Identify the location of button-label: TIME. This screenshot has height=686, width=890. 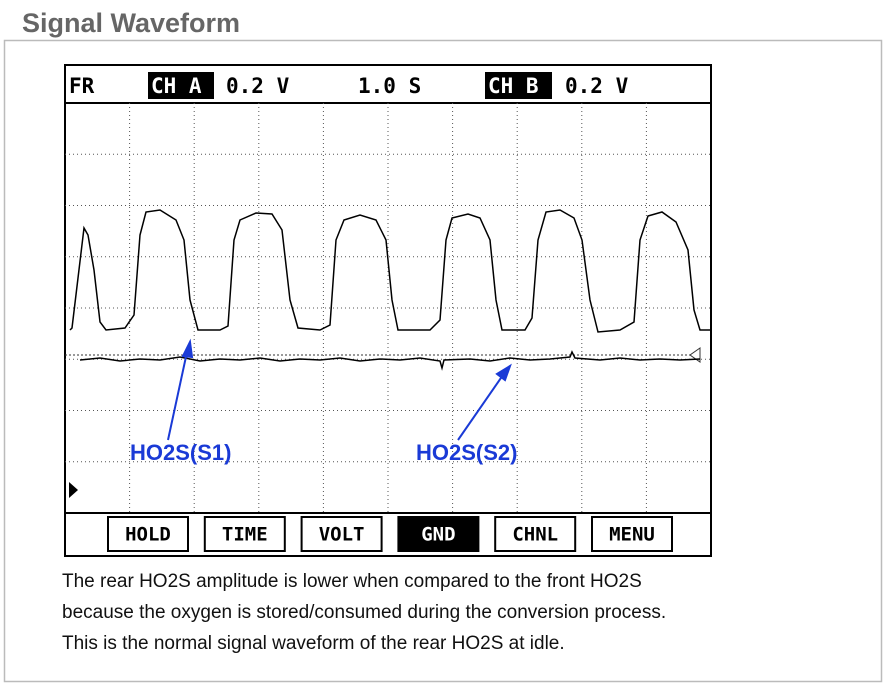
(245, 535).